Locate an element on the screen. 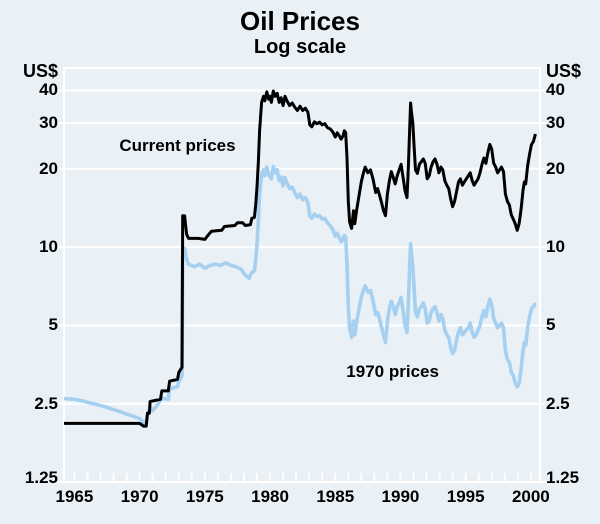 Image resolution: width=600 pixels, height=524 pixels. y-tick-label-left: 1.25 is located at coordinates (41, 477).